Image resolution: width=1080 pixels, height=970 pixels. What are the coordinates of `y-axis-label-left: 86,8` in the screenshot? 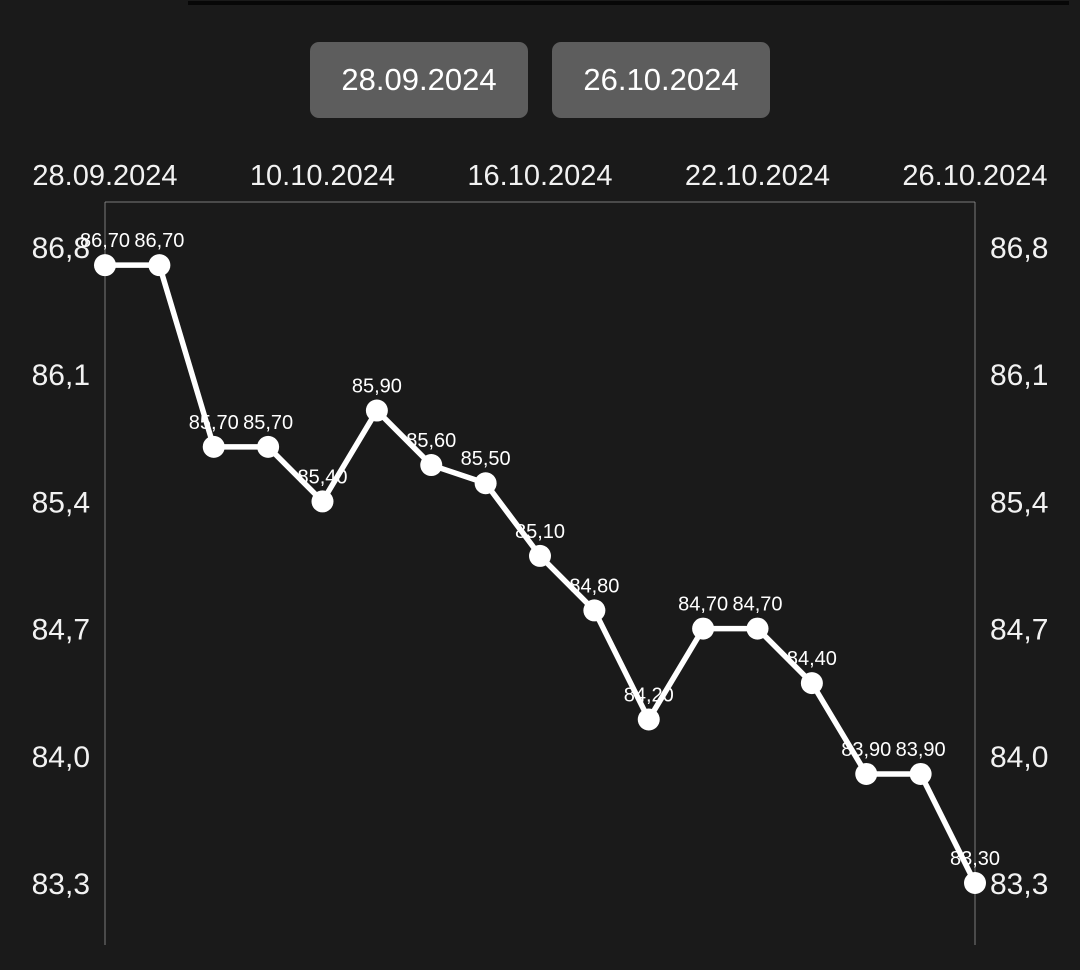 It's located at (61, 248).